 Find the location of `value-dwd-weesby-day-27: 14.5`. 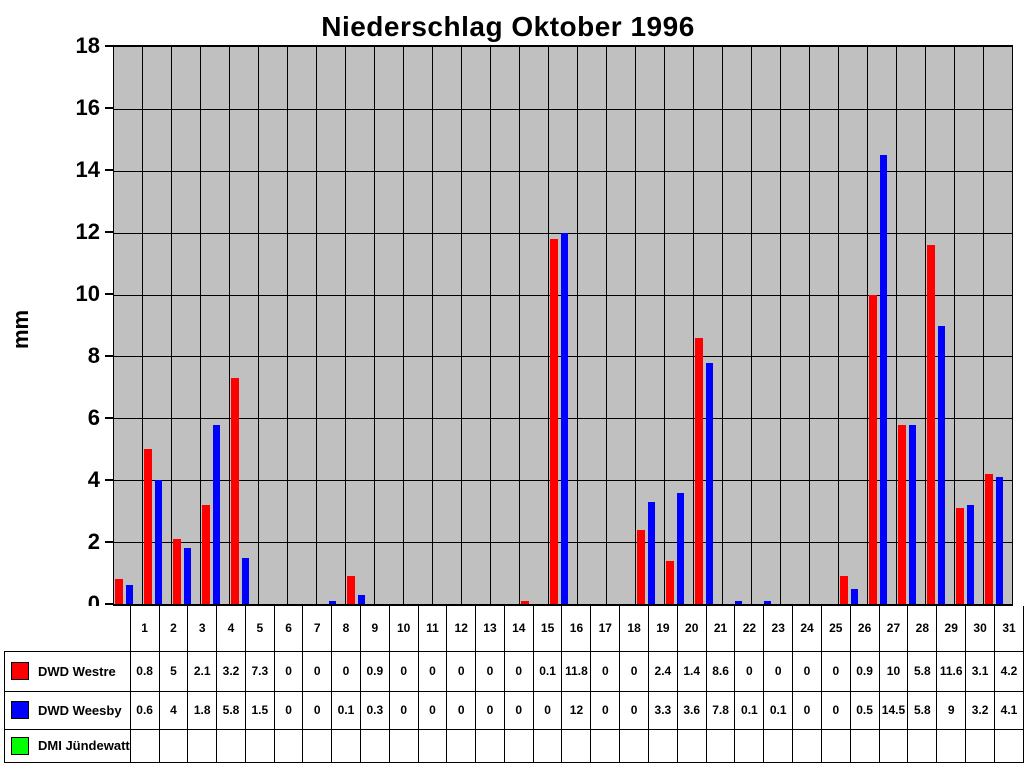

value-dwd-weesby-day-27: 14.5 is located at coordinates (893, 710).